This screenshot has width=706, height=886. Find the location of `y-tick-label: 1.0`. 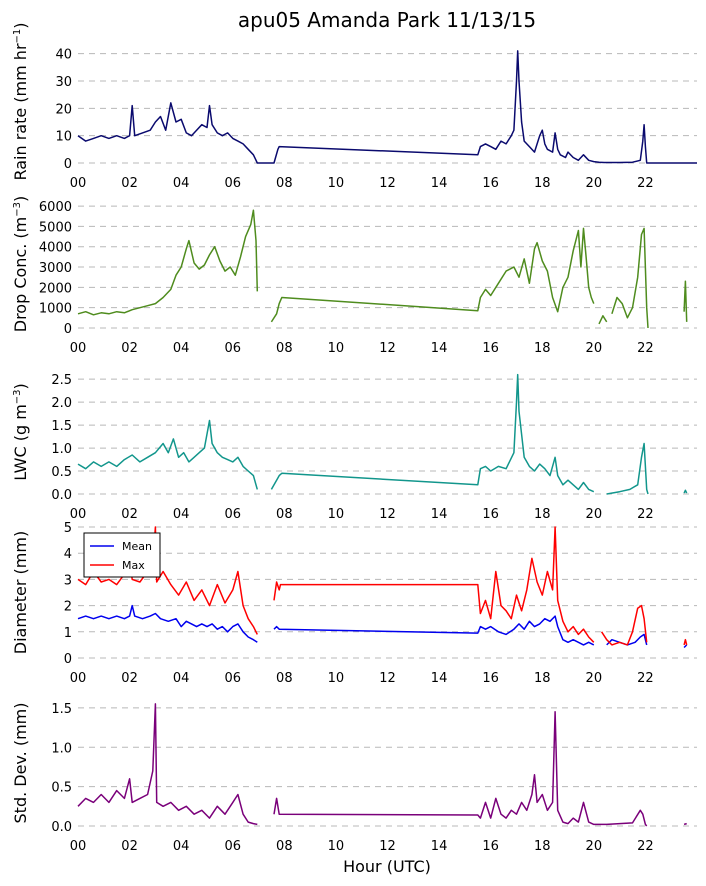

y-tick-label: 1.0 is located at coordinates (61, 748).